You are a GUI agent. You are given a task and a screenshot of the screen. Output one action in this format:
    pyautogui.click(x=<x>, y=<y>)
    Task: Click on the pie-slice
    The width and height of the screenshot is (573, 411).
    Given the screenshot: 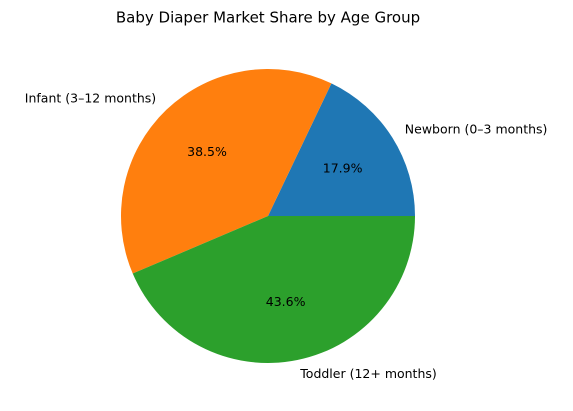 What is the action you would take?
    pyautogui.click(x=341, y=149)
    